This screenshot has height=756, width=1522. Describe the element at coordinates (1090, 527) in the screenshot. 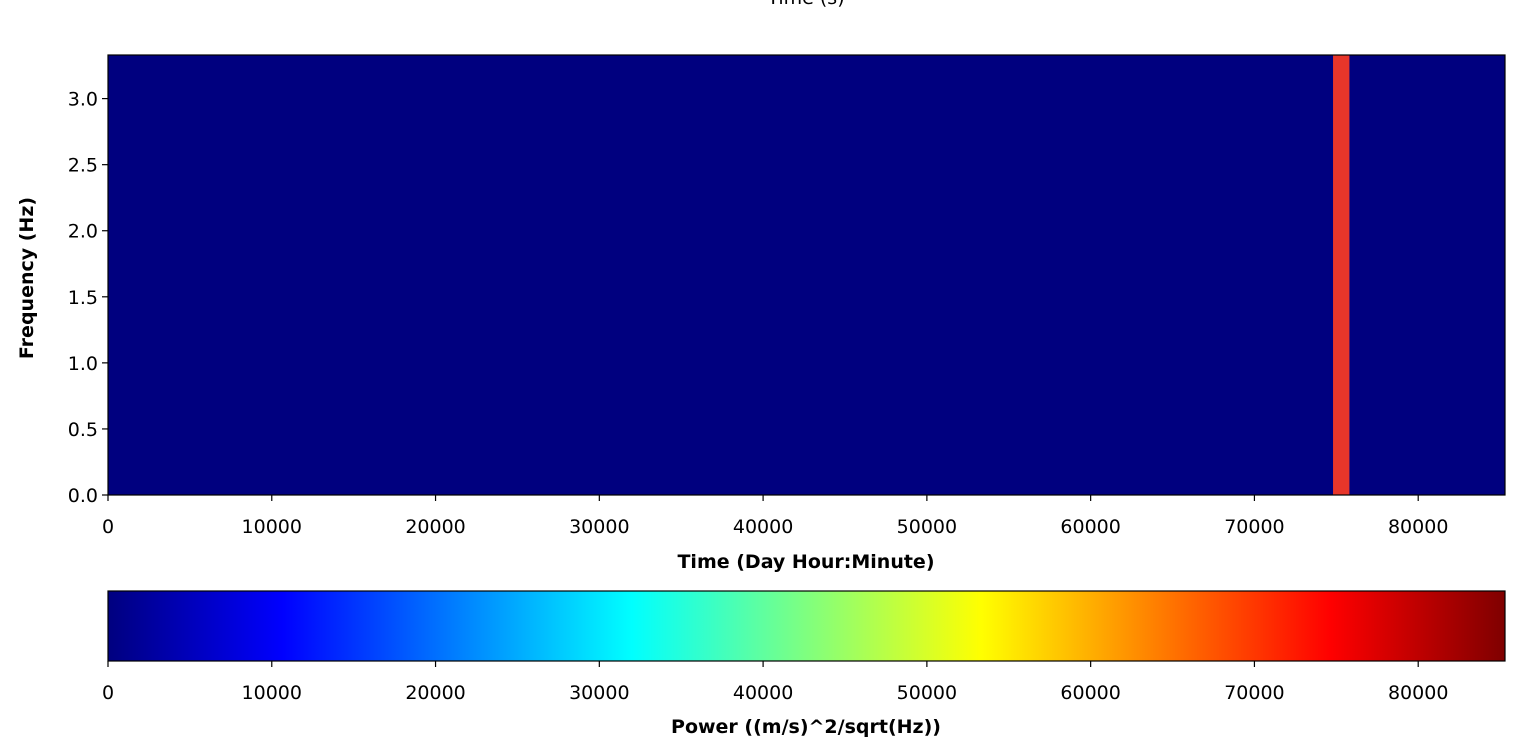

I see `x-tick-label: 60000` at that location.